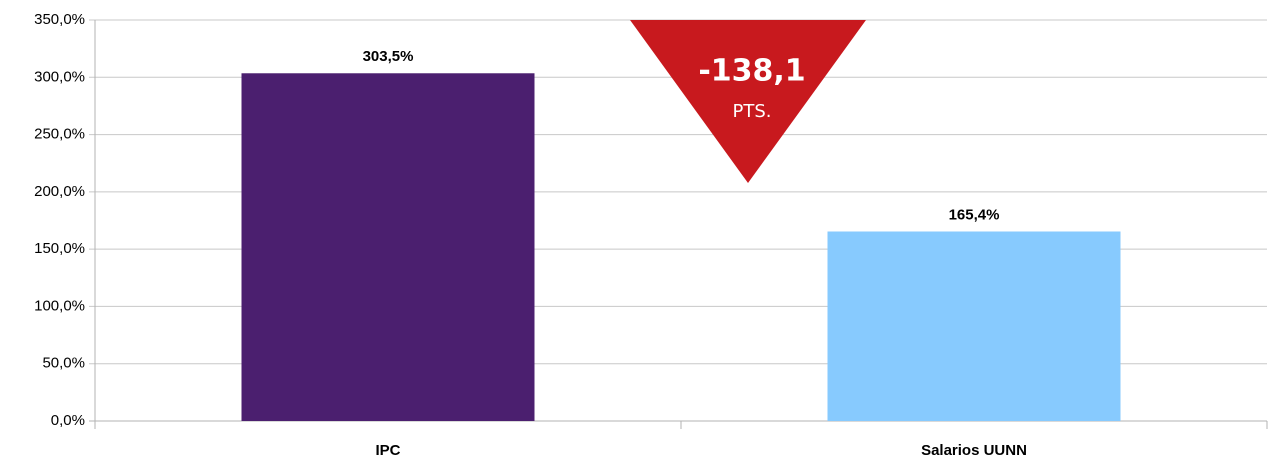 The image size is (1268, 464). I want to click on y-tick-label: 150,0%, so click(59, 248).